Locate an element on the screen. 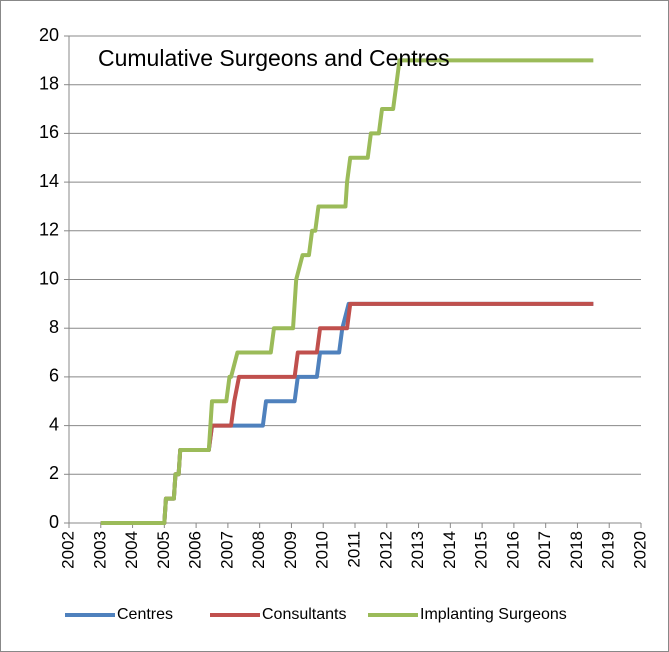  legend-label: Centres is located at coordinates (145, 614).